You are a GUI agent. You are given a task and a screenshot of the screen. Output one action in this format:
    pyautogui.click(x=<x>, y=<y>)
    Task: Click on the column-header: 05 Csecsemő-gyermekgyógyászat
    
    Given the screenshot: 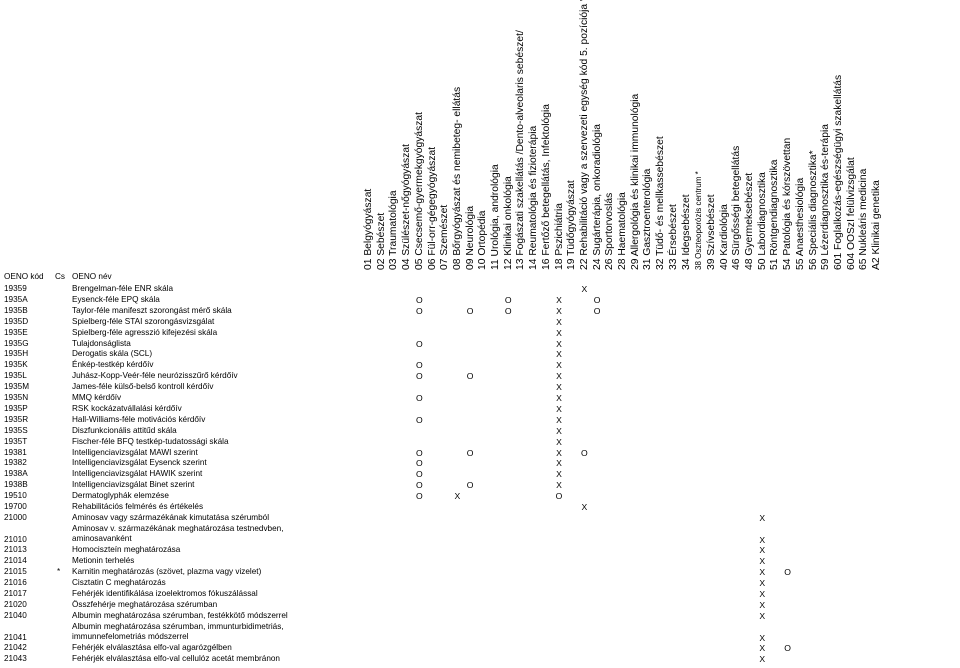 What is the action you would take?
    pyautogui.click(x=419, y=141)
    